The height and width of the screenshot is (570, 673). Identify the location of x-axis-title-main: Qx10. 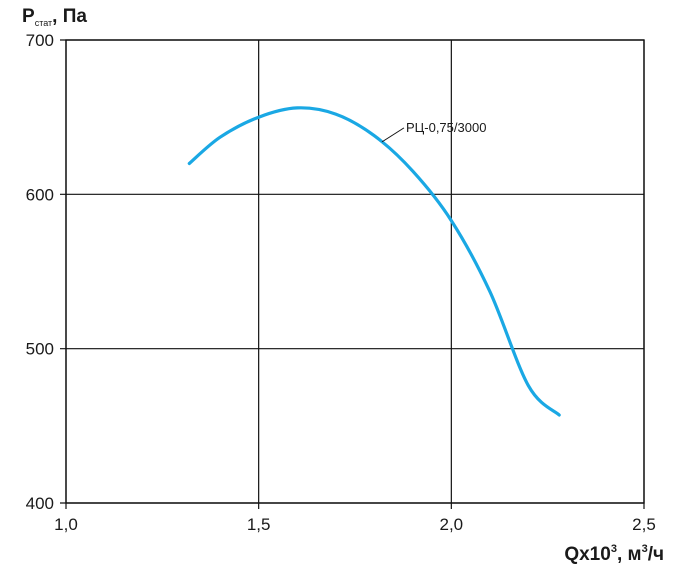
(587, 554).